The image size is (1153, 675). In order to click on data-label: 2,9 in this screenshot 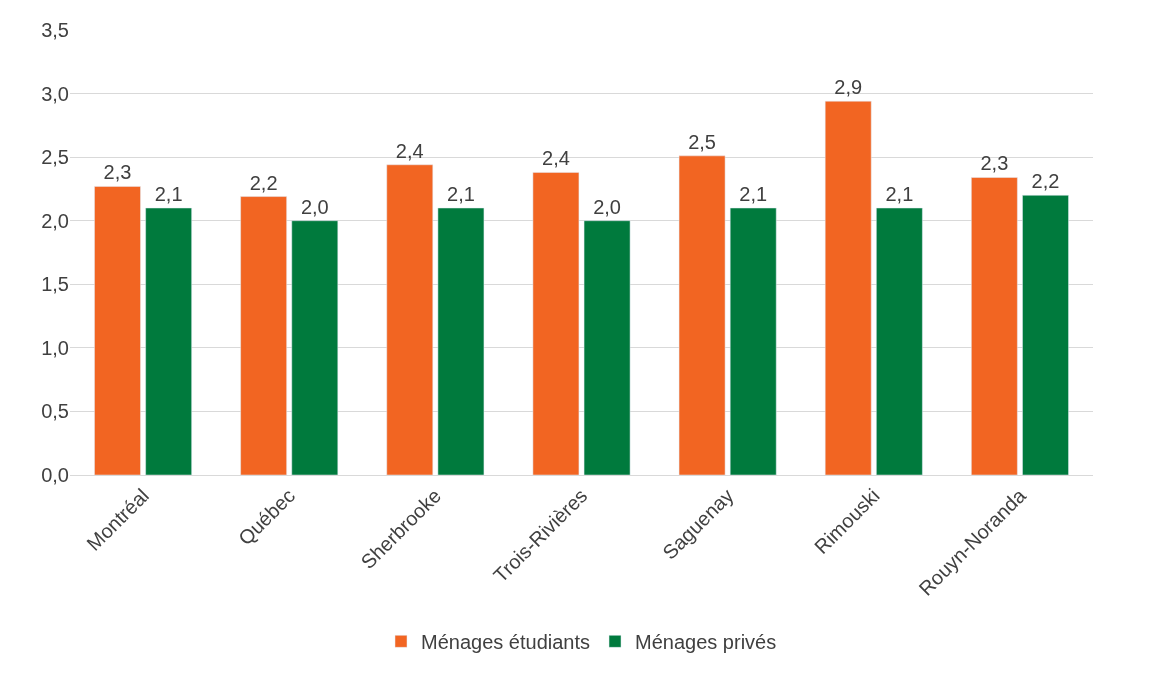, I will do `click(848, 87)`.